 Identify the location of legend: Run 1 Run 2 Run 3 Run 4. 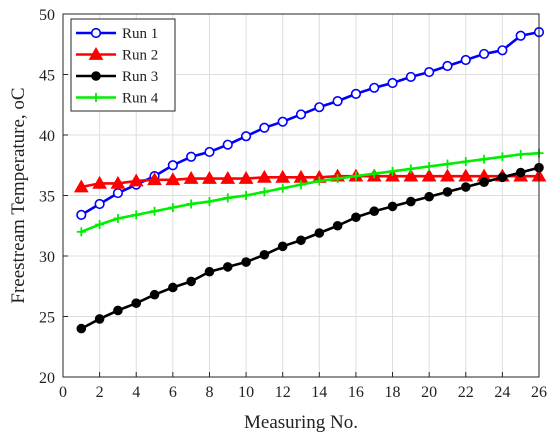
(123, 65).